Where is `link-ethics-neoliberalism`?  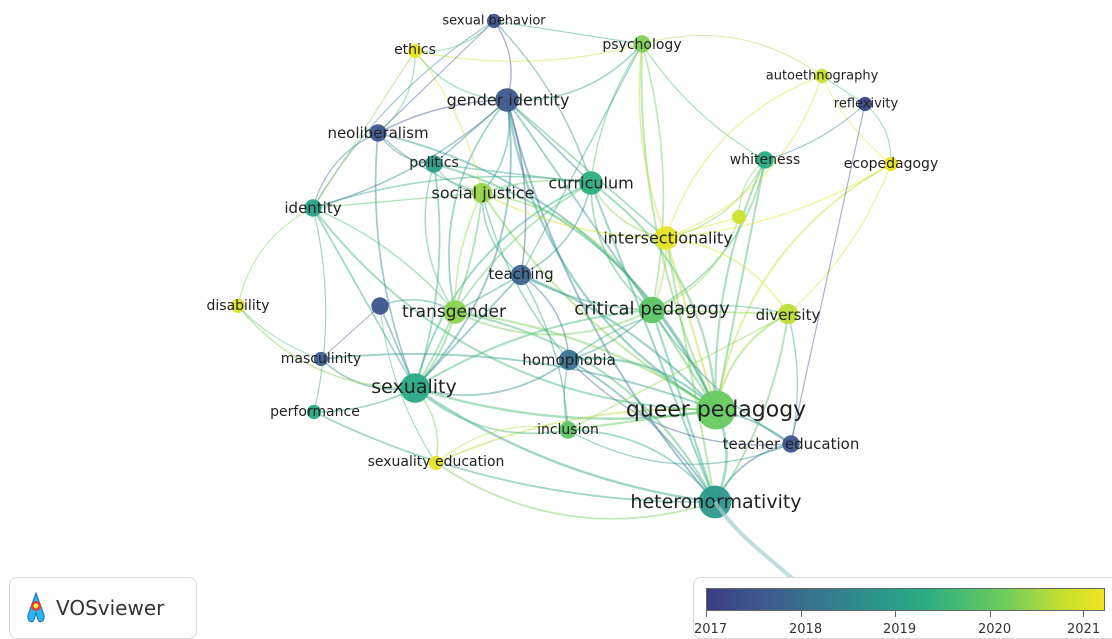
link-ethics-neoliberalism is located at coordinates (396, 92).